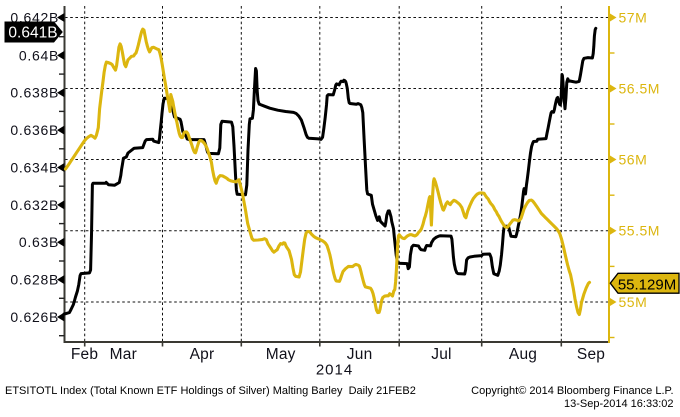 The width and height of the screenshot is (680, 417). What do you see at coordinates (34, 280) in the screenshot?
I see `svg-text: 0.628B` at bounding box center [34, 280].